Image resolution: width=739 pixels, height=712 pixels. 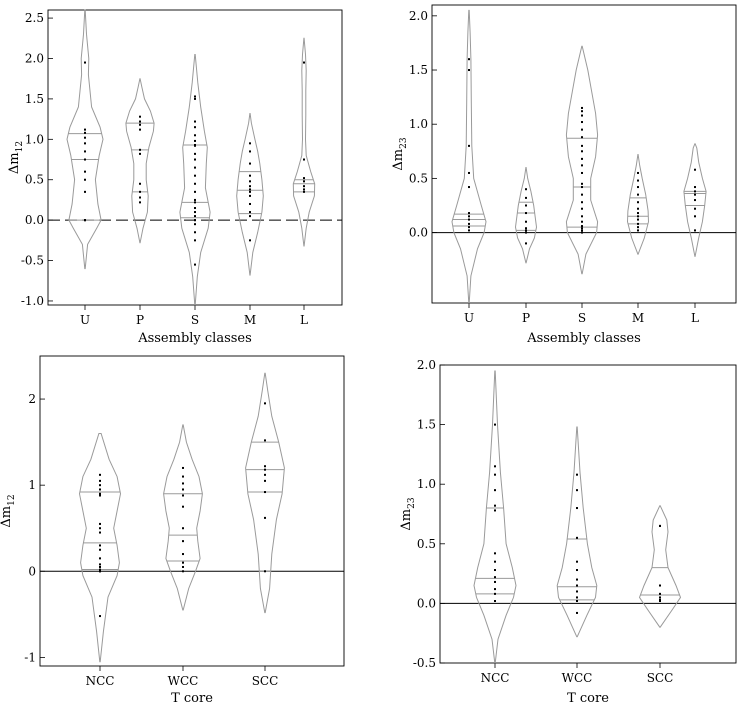 What do you see at coordinates (638, 318) in the screenshot?
I see `x-tick-label: M` at bounding box center [638, 318].